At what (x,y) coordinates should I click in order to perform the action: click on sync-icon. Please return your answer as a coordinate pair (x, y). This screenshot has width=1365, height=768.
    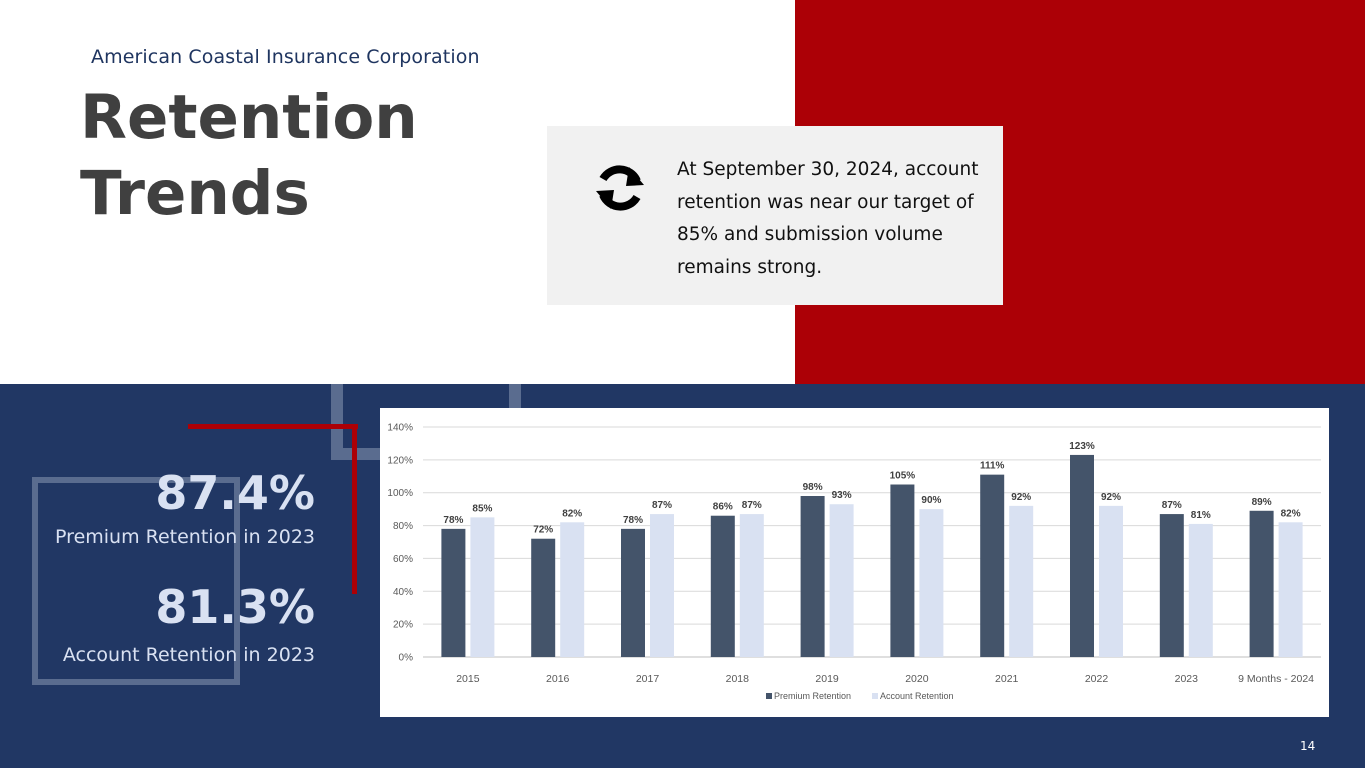
    Looking at the image, I should click on (620, 188).